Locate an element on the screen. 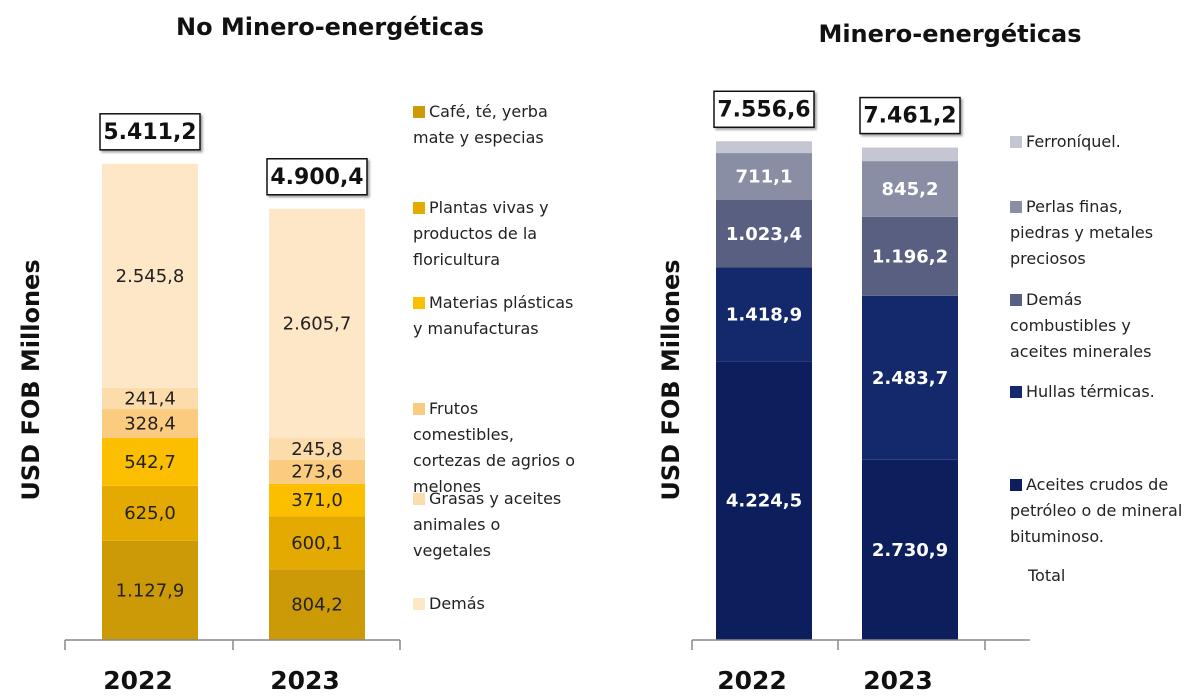 The image size is (1184, 696). value-label: 804,2 is located at coordinates (317, 605).